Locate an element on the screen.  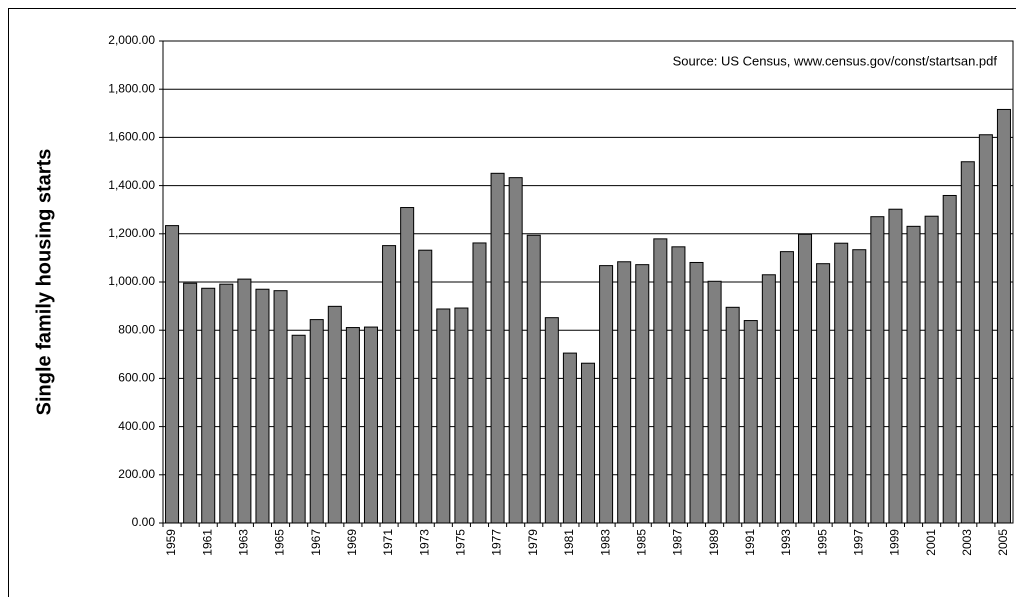
x-tick-label: 1993 is located at coordinates (786, 542).